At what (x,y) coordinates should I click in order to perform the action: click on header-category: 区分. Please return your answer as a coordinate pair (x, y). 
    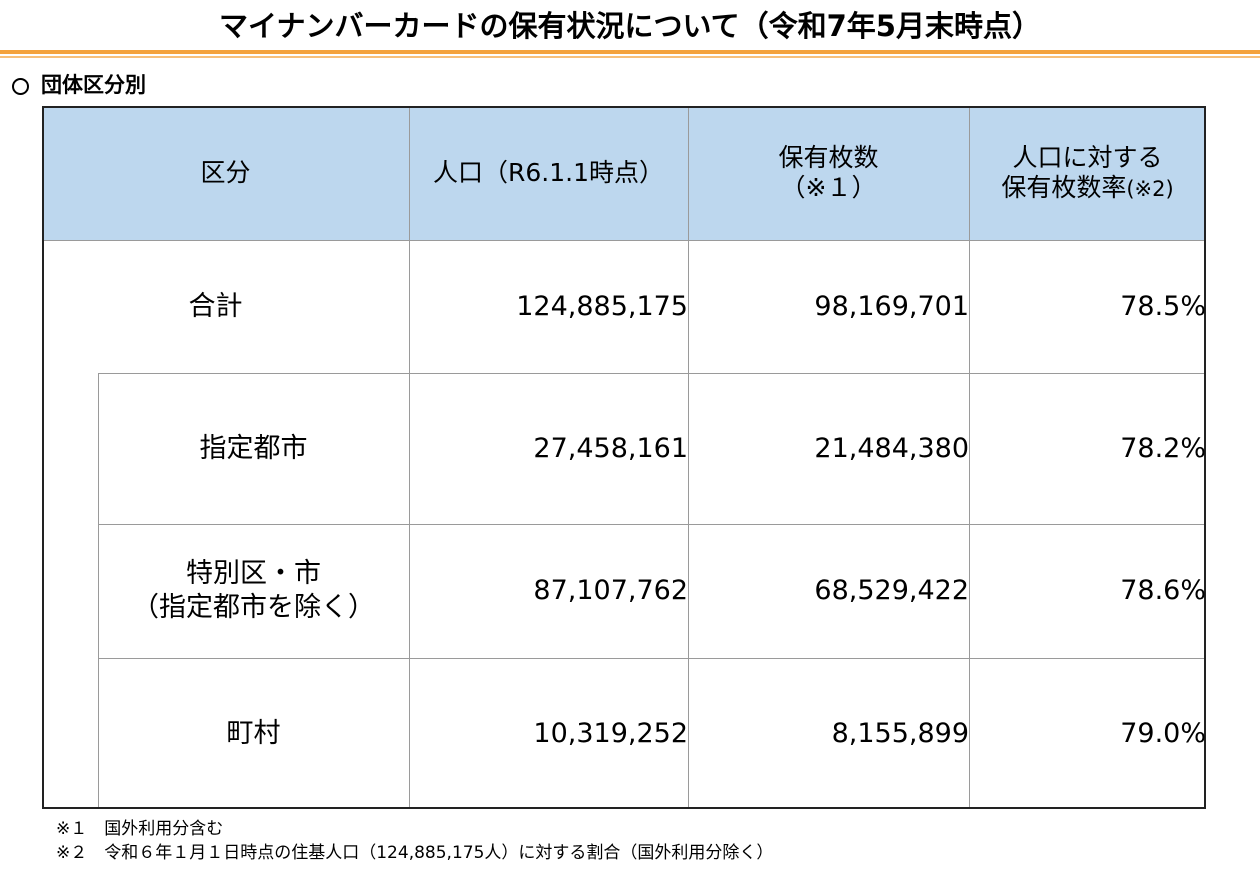
    Looking at the image, I should click on (225, 173).